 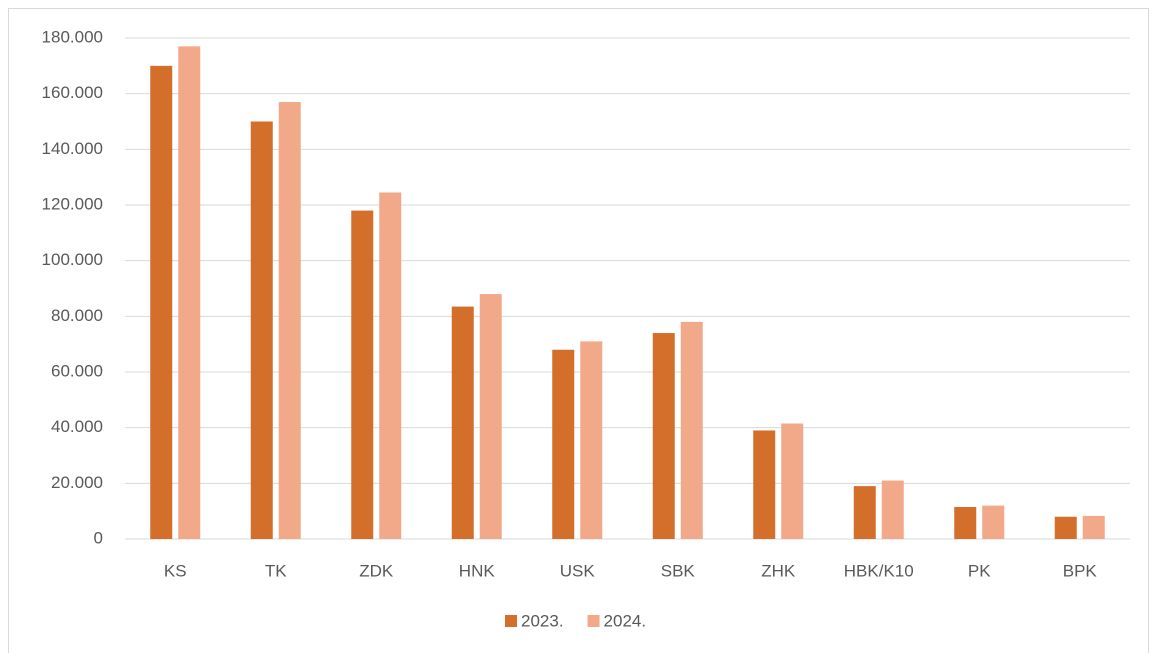 I want to click on x-tick-label: HNK, so click(x=477, y=570).